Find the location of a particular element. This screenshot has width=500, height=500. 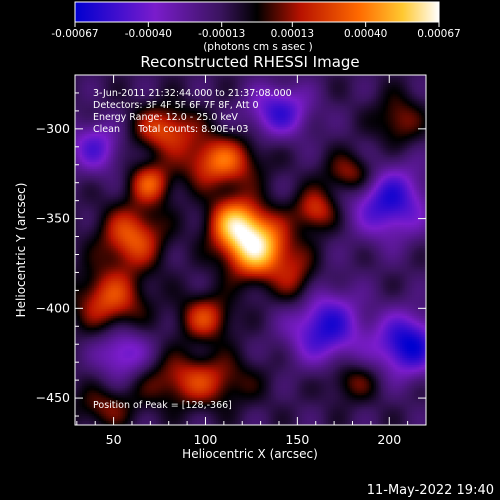

colorbar-tick-label: 0.00067 is located at coordinates (438, 34).